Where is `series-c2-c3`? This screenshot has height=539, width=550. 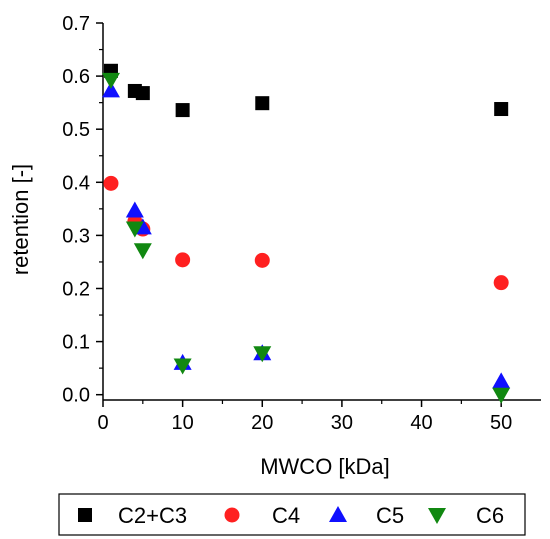 series-c2-c3 is located at coordinates (306, 90).